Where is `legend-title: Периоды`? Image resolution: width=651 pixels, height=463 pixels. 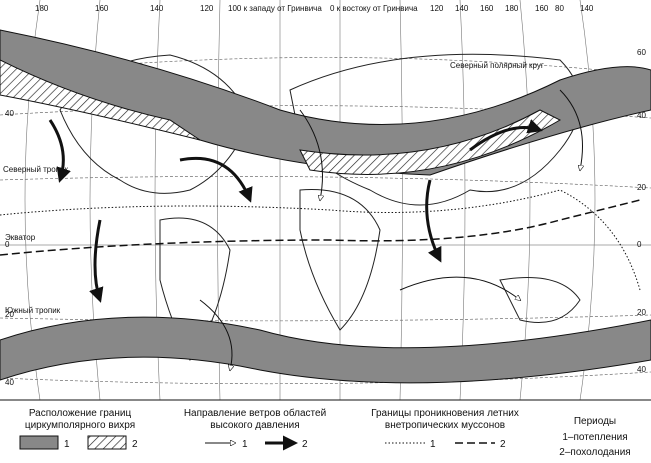
legend-title: Периоды is located at coordinates (595, 421).